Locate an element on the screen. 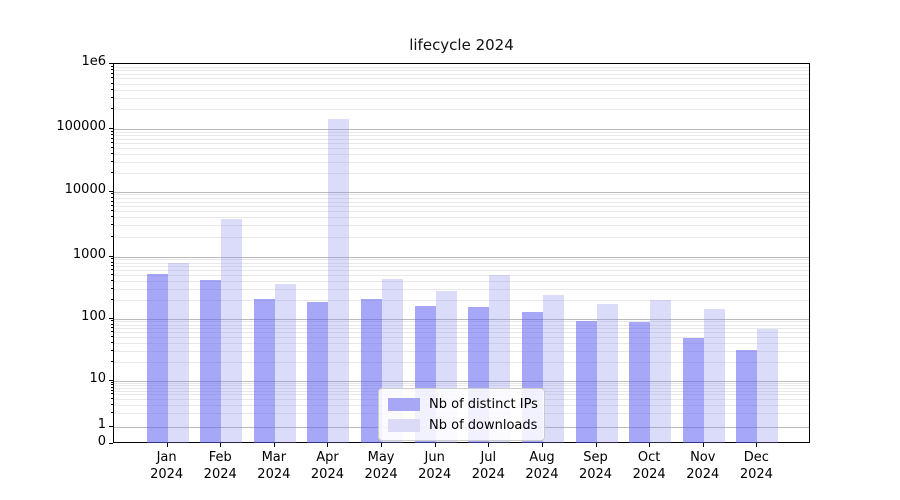  y-tick-label: 100 is located at coordinates (93, 316).